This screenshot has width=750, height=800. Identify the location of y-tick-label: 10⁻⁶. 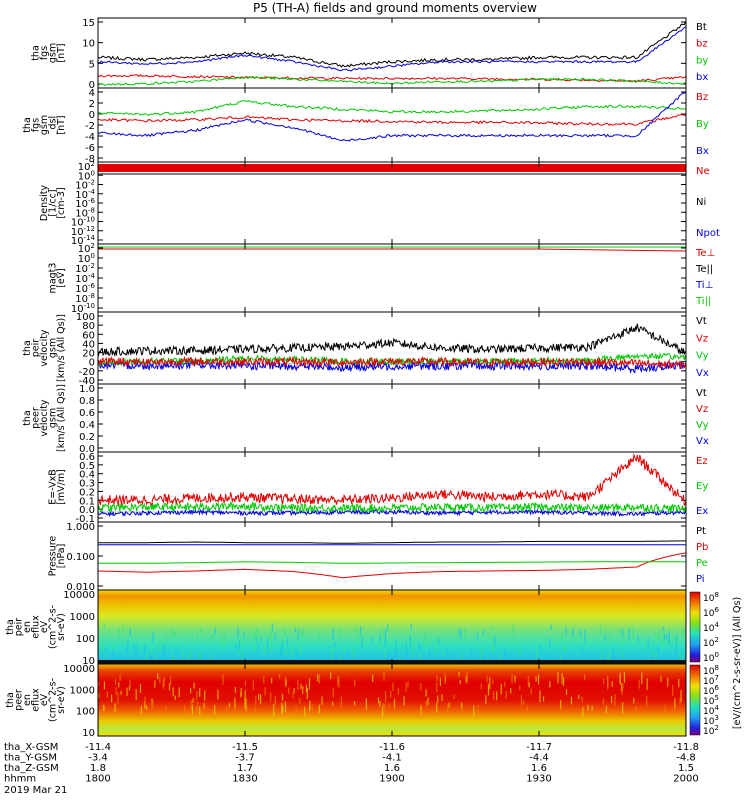
(85, 288).